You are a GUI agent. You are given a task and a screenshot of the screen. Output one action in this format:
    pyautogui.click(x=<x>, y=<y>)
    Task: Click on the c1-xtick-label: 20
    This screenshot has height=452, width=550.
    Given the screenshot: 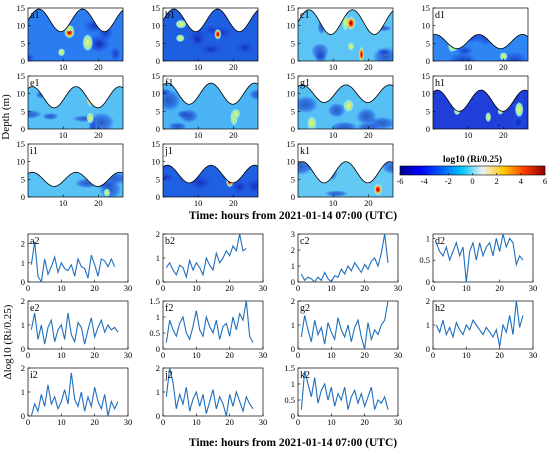 What is the action you would take?
    pyautogui.click(x=368, y=67)
    